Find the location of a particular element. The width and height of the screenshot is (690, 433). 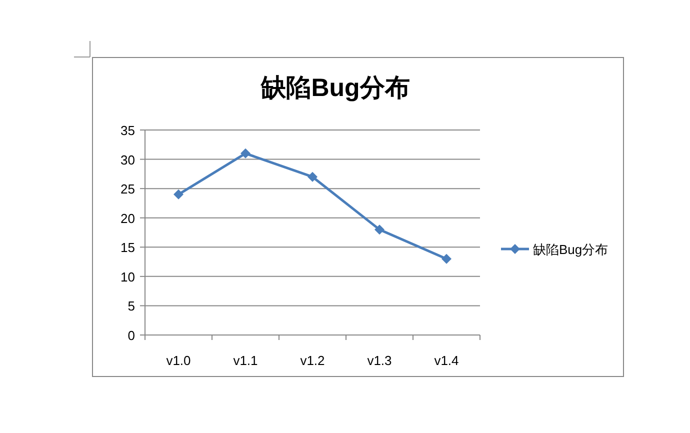

chart-title: 缺陷Bug分布 is located at coordinates (335, 88).